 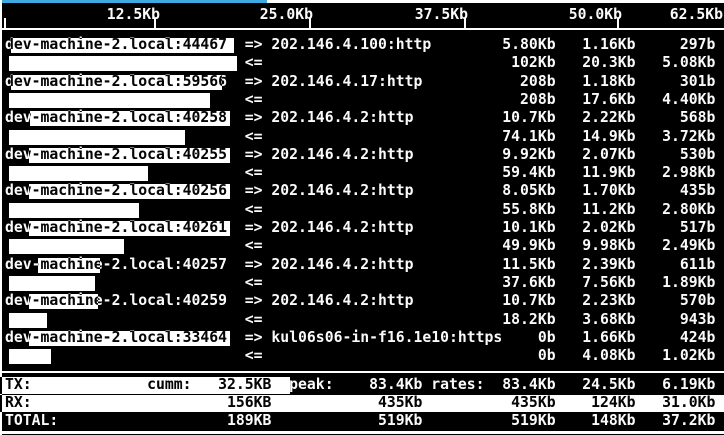 What do you see at coordinates (362, 372) in the screenshot?
I see `summary-separator-line` at bounding box center [362, 372].